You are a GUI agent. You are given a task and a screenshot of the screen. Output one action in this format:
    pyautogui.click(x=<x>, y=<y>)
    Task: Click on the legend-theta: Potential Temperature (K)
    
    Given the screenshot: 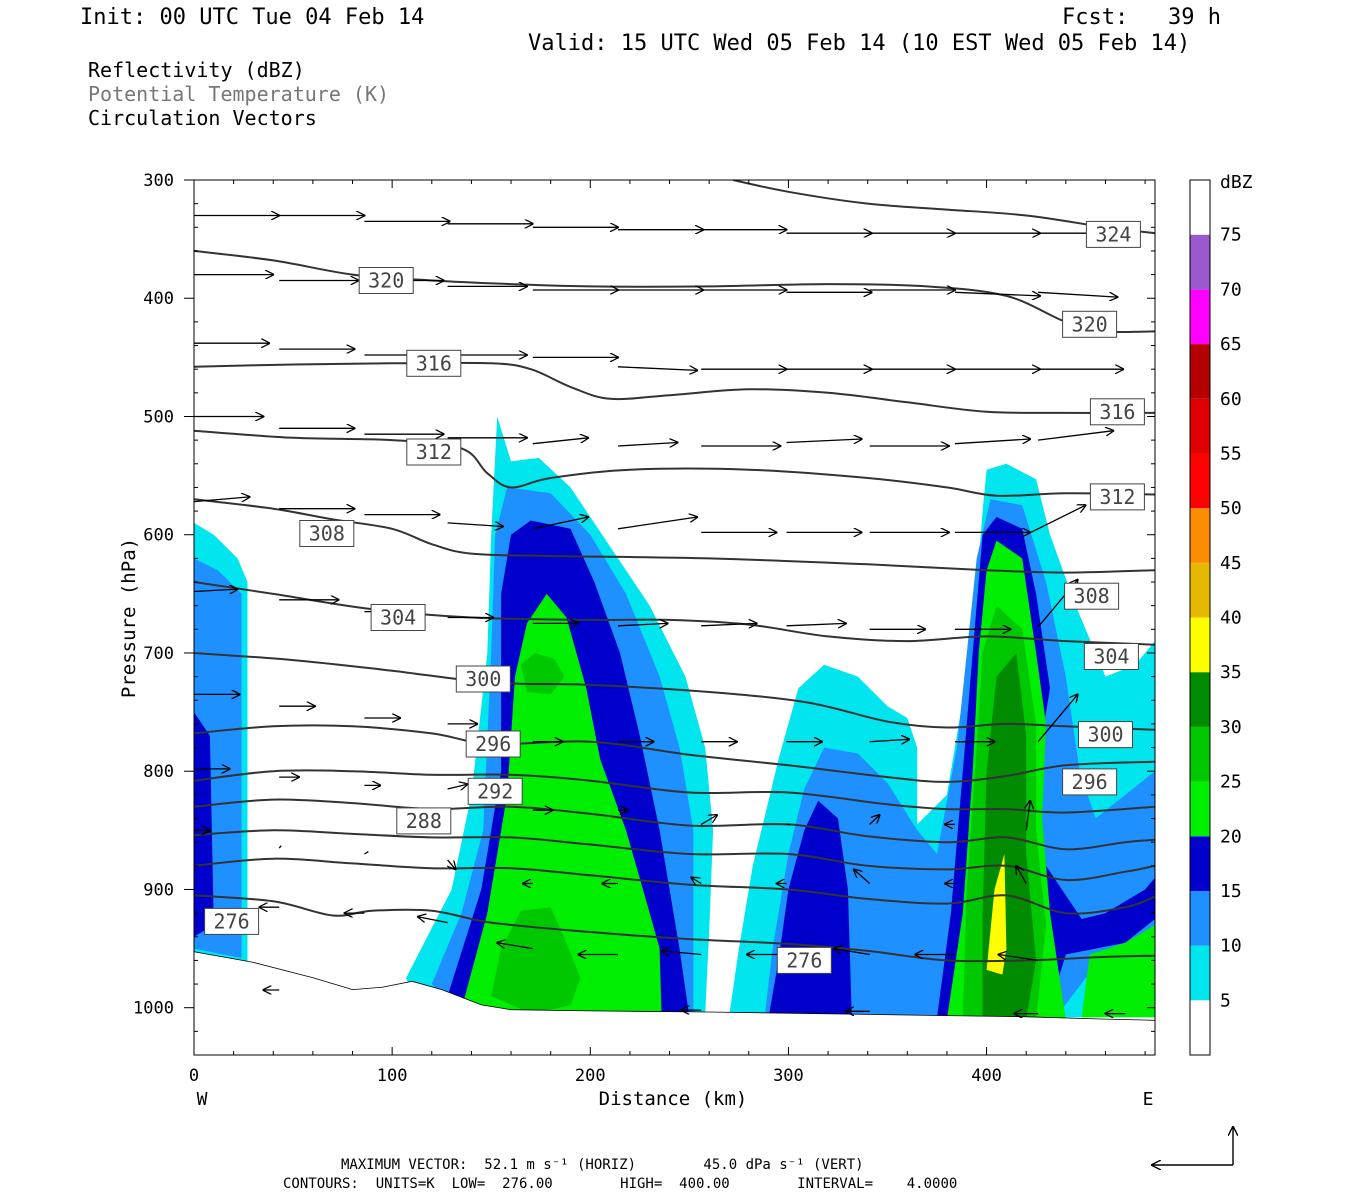 What is the action you would take?
    pyautogui.click(x=239, y=94)
    